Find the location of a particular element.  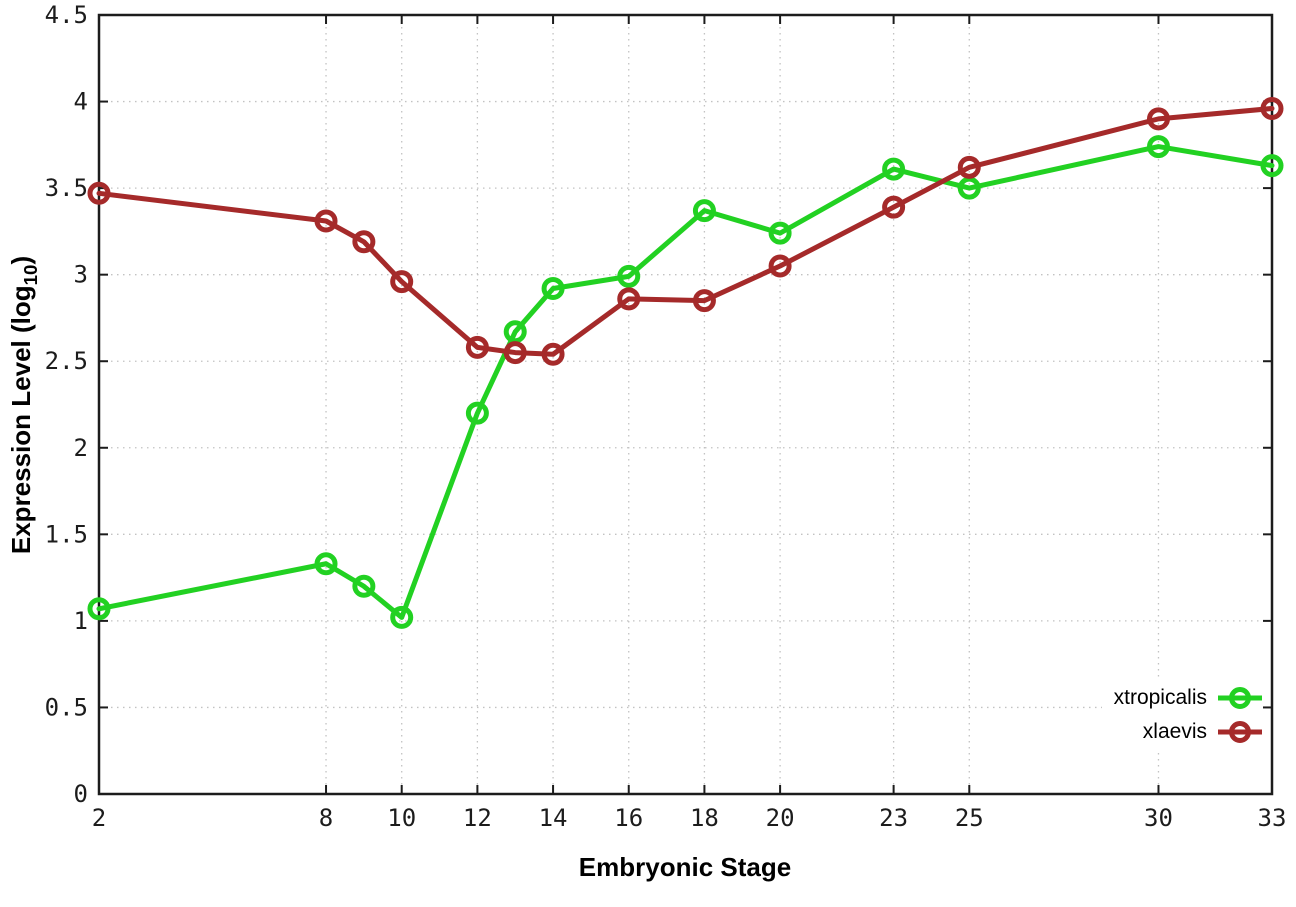

y-axis-title-text: Expression Level (log is located at coordinates (21, 420).